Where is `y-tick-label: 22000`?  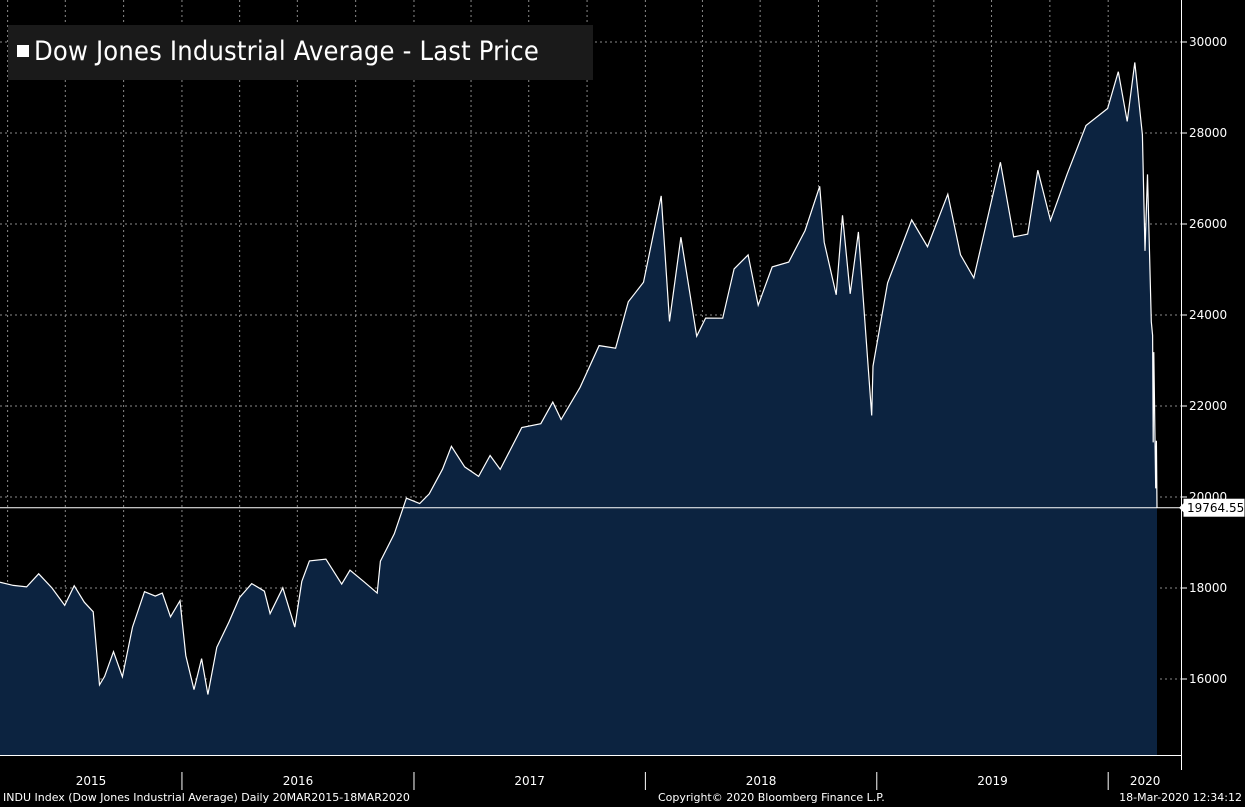
y-tick-label: 22000 is located at coordinates (1208, 406).